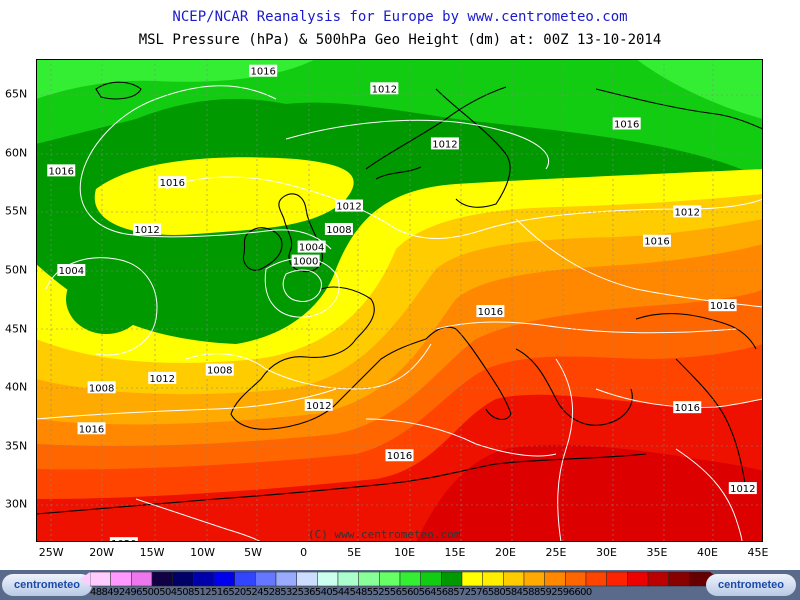  Describe the element at coordinates (479, 592) in the screenshot. I see `scale-value: 576` at that location.